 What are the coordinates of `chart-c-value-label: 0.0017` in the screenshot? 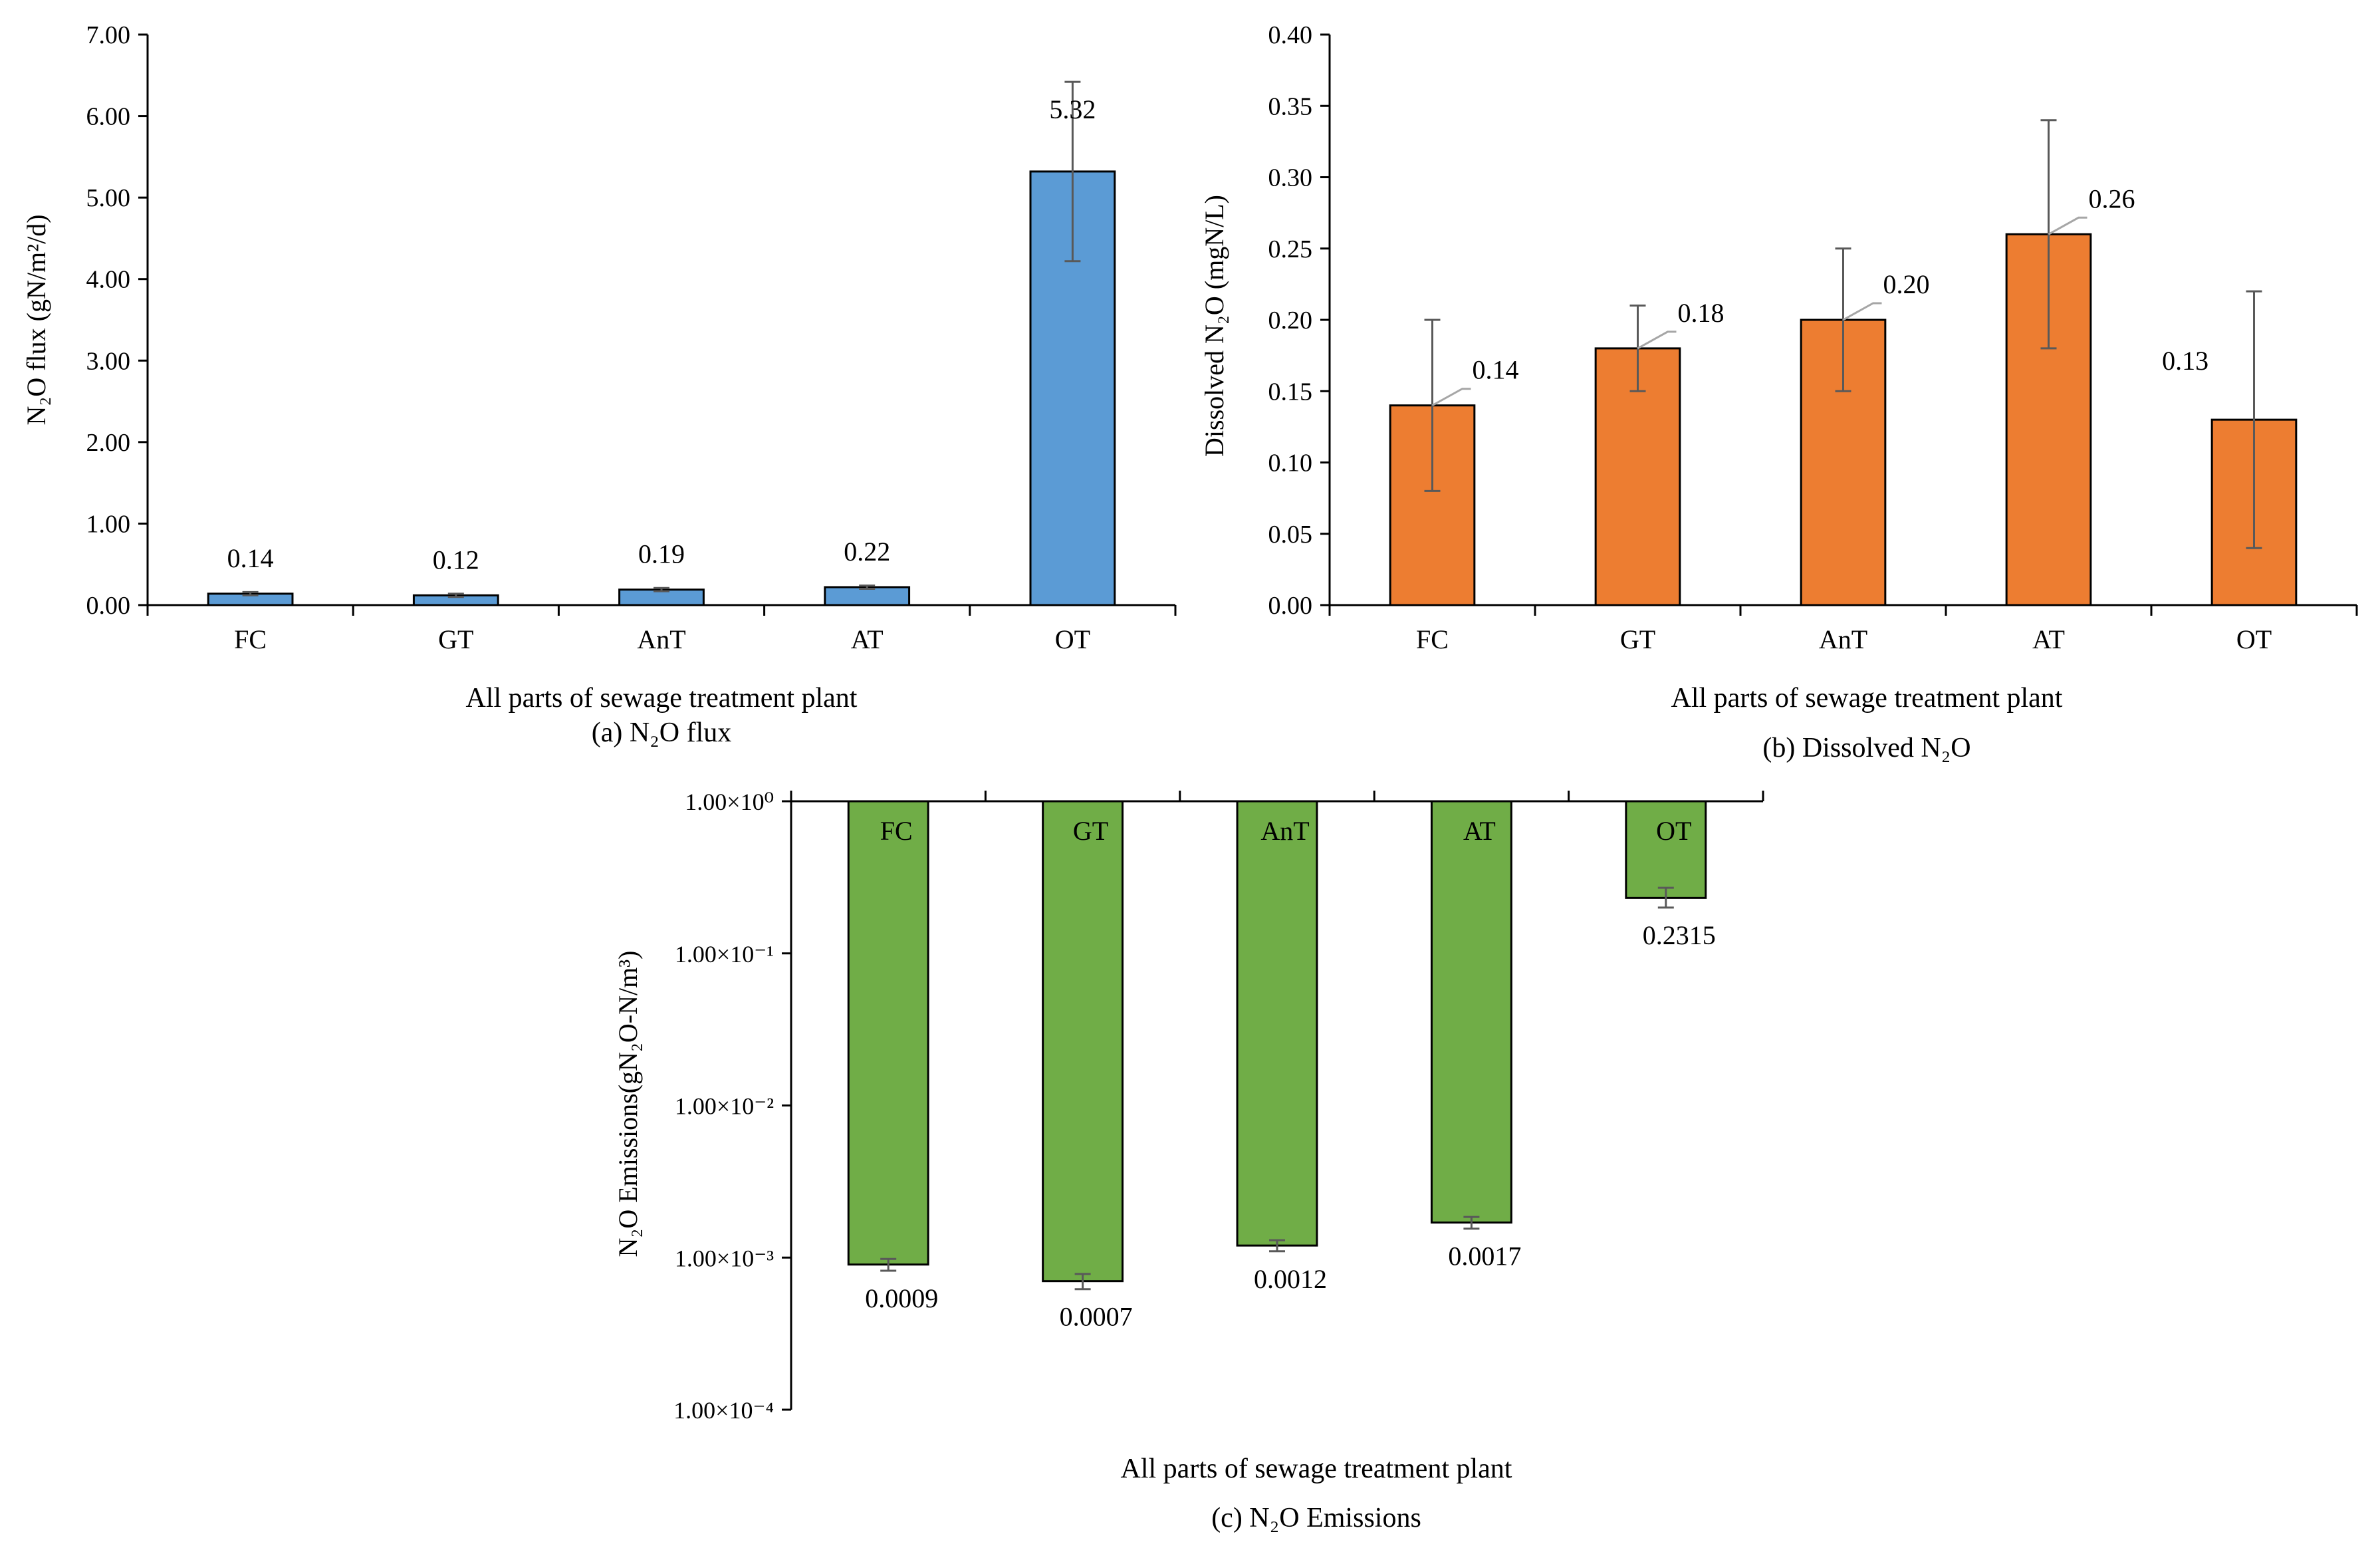 It's located at (1484, 1256).